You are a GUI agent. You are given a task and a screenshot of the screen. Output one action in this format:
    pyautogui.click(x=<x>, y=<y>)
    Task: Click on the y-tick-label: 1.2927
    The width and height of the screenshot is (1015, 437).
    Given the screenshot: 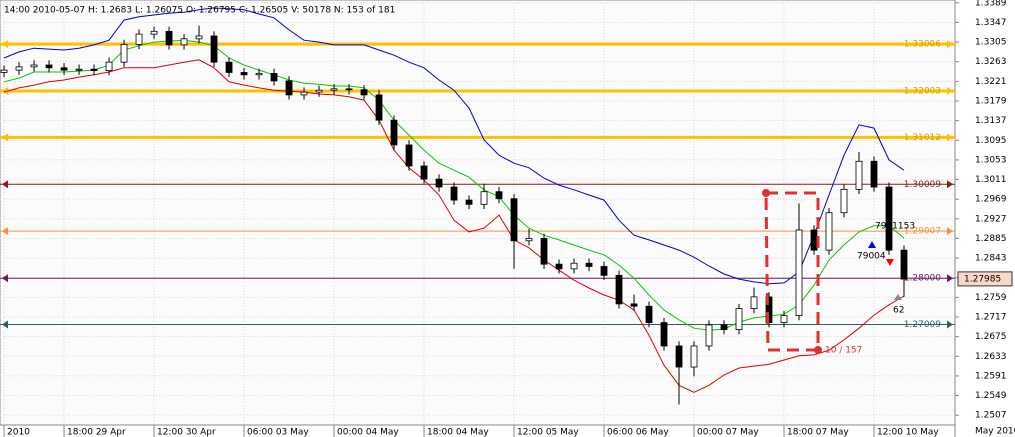 What is the action you would take?
    pyautogui.click(x=991, y=219)
    